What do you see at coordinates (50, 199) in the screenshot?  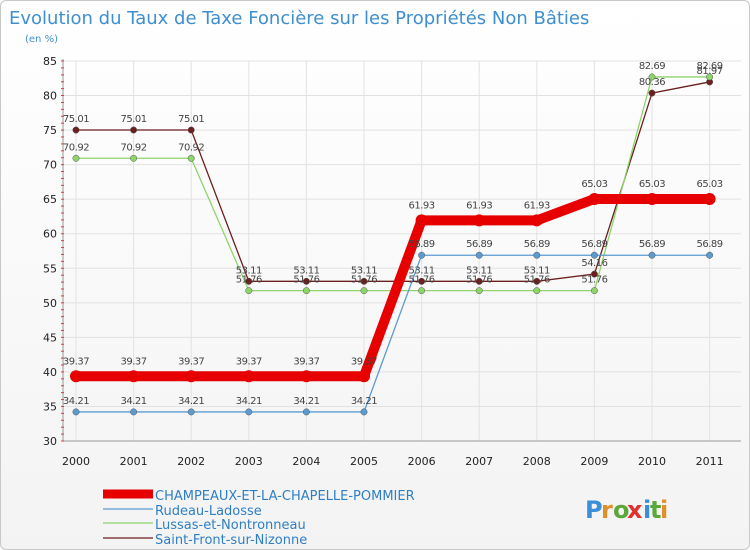 I see `y-tick-label: 65` at bounding box center [50, 199].